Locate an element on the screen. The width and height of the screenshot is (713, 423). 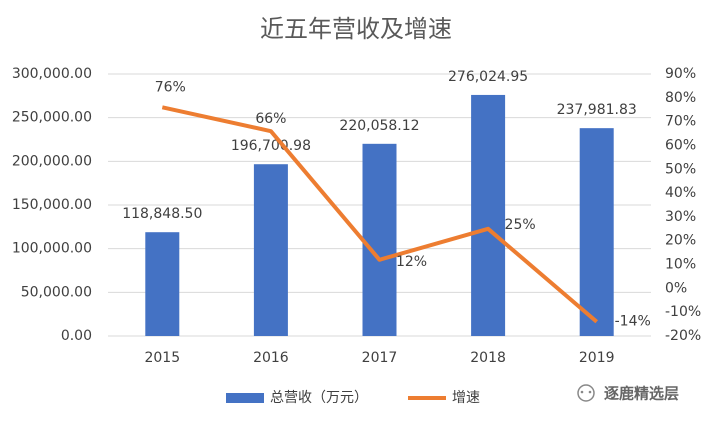
data-label: 237,981.83 is located at coordinates (597, 110).